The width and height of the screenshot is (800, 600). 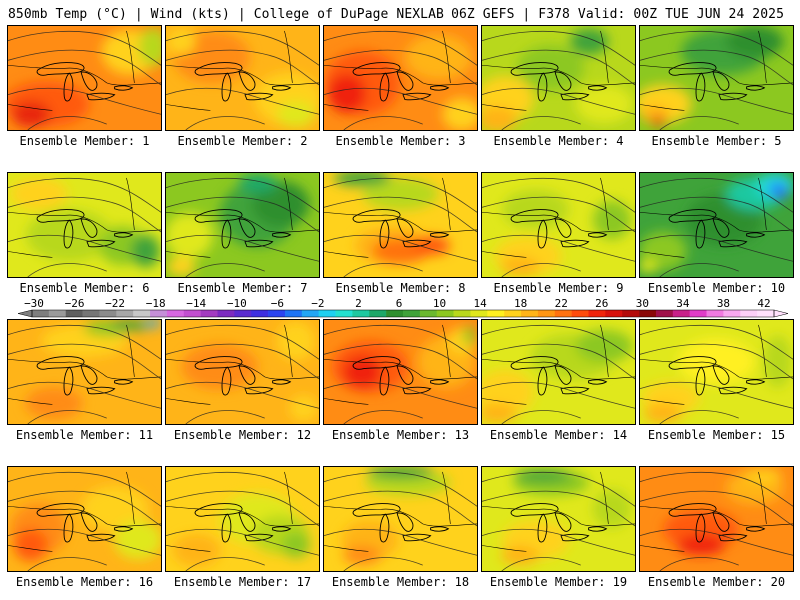 I want to click on colorbar-tick-label: −14, so click(x=196, y=303).